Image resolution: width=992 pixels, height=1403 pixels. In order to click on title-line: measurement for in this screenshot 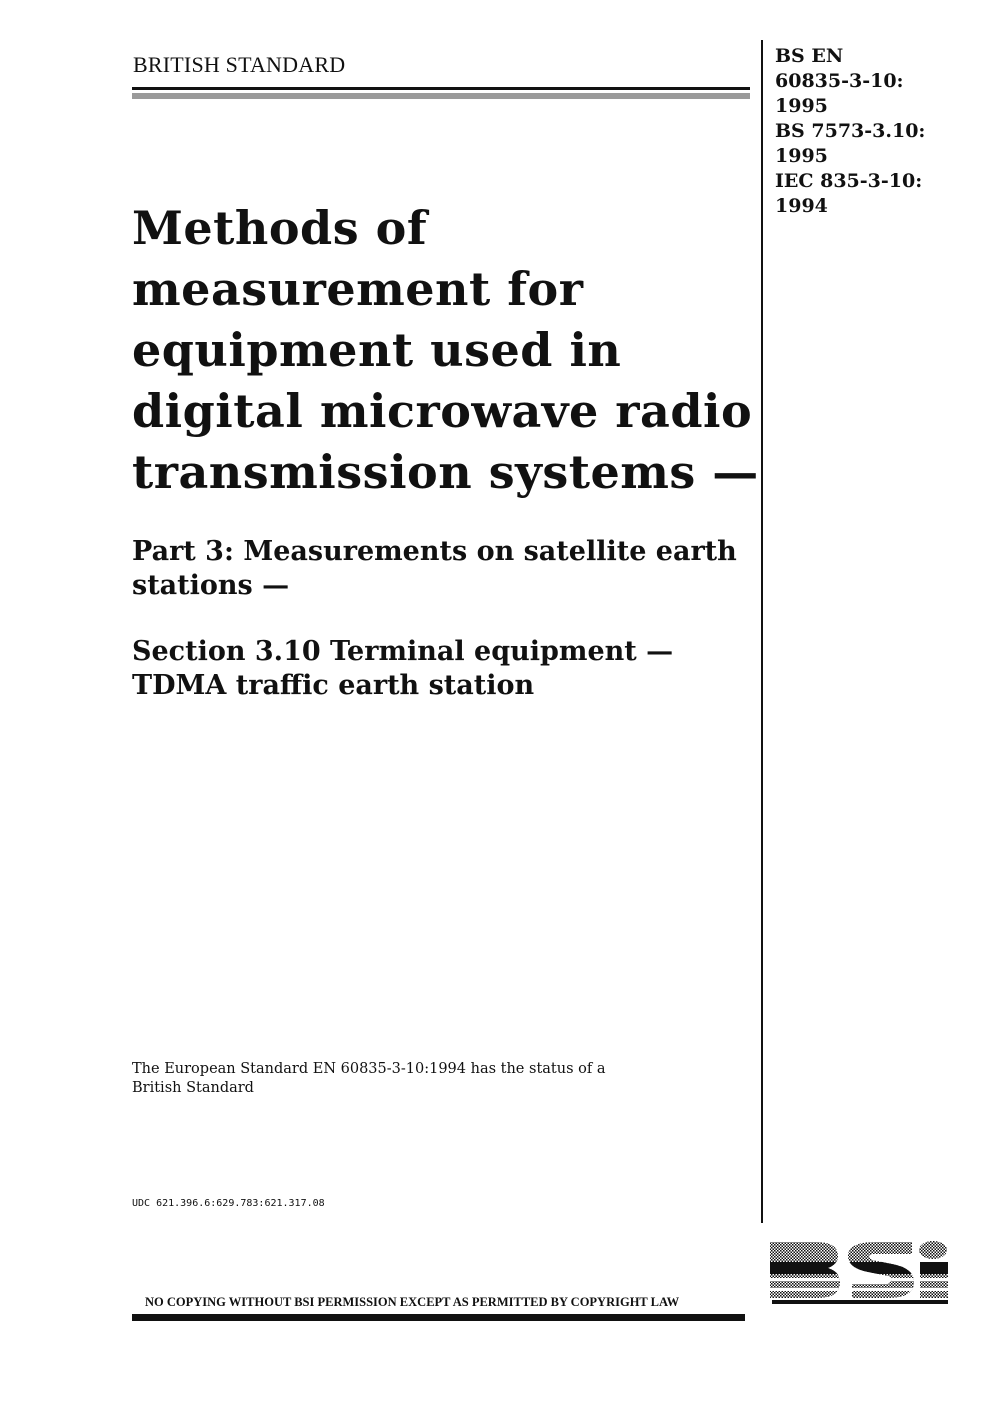, I will do `click(358, 289)`.